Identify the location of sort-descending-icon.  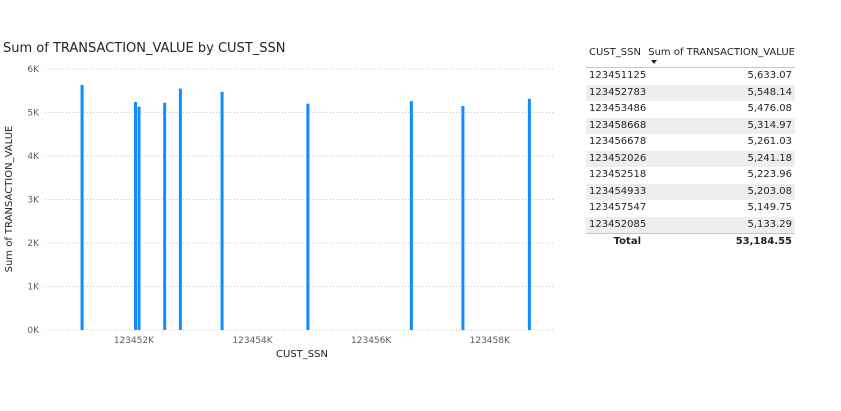
(654, 62).